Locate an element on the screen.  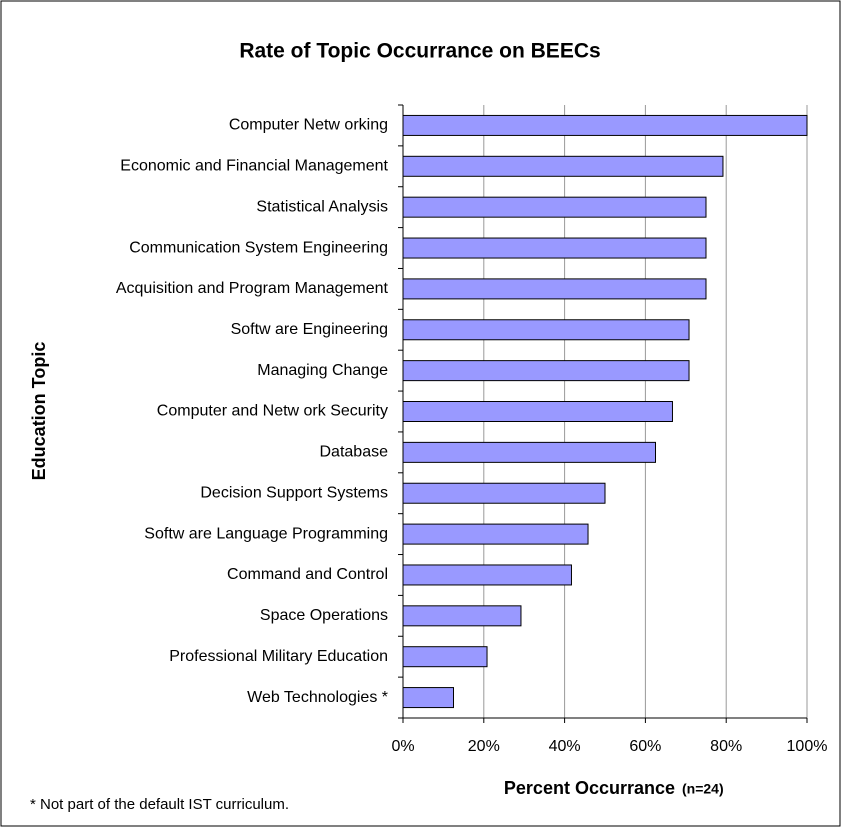
y-tick-label: Managing Change is located at coordinates (322, 370).